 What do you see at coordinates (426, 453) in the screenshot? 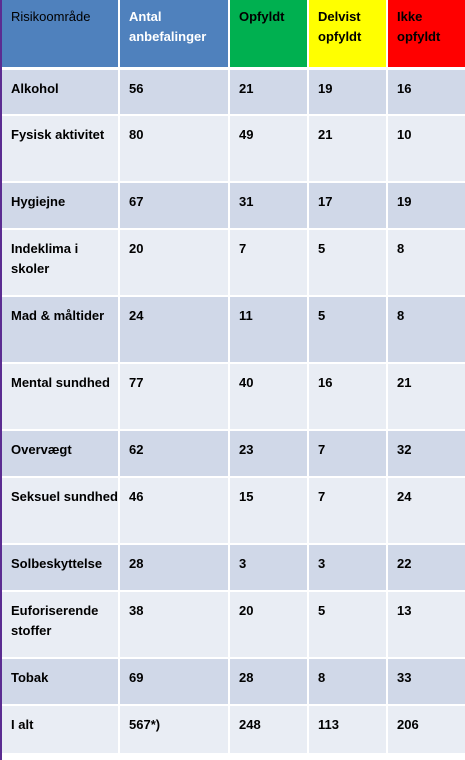
I see `cell-ikke: 32` at bounding box center [426, 453].